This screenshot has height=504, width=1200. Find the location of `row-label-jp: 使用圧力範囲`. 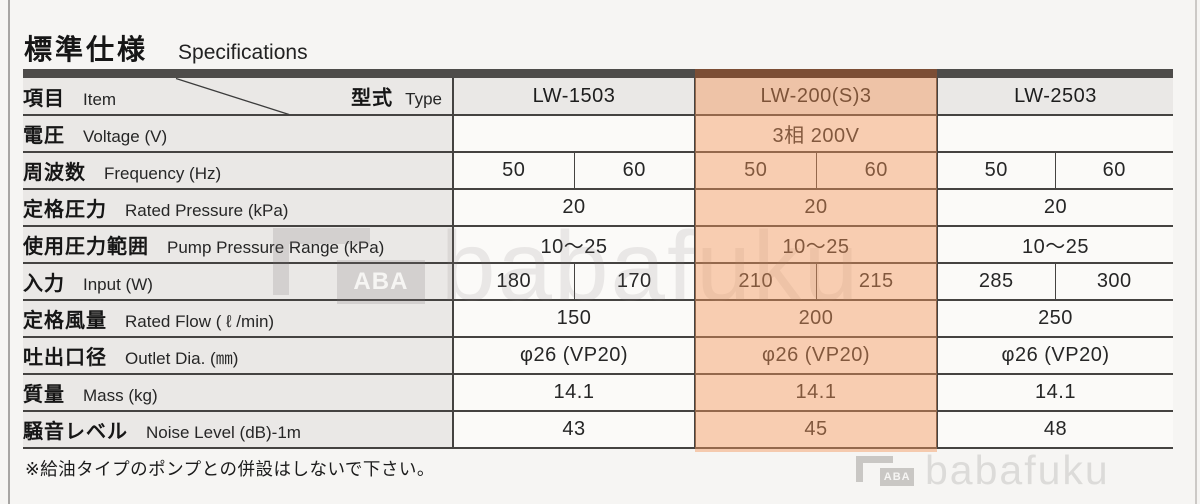

row-label-jp: 使用圧力範囲 is located at coordinates (86, 247).